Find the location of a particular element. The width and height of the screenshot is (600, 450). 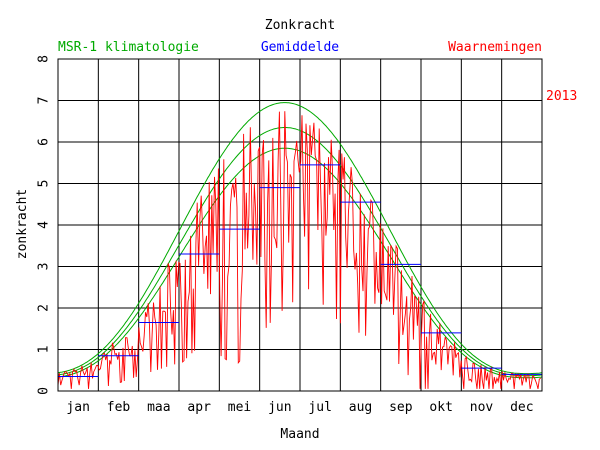

x-tick-label-mei: mei is located at coordinates (239, 407).